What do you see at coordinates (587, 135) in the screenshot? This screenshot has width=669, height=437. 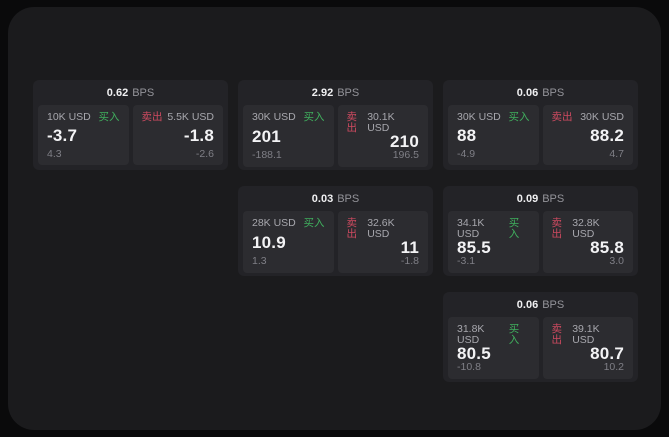 I see `sell-pane: 卖出 30K USD 88.2 4.7` at bounding box center [587, 135].